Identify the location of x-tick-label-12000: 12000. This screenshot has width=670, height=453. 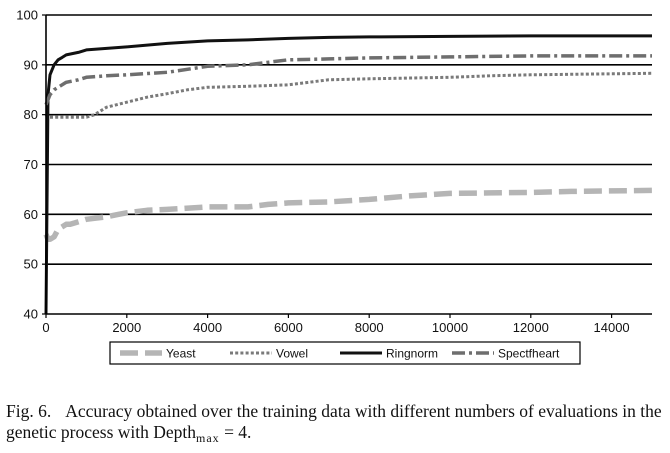
(531, 327).